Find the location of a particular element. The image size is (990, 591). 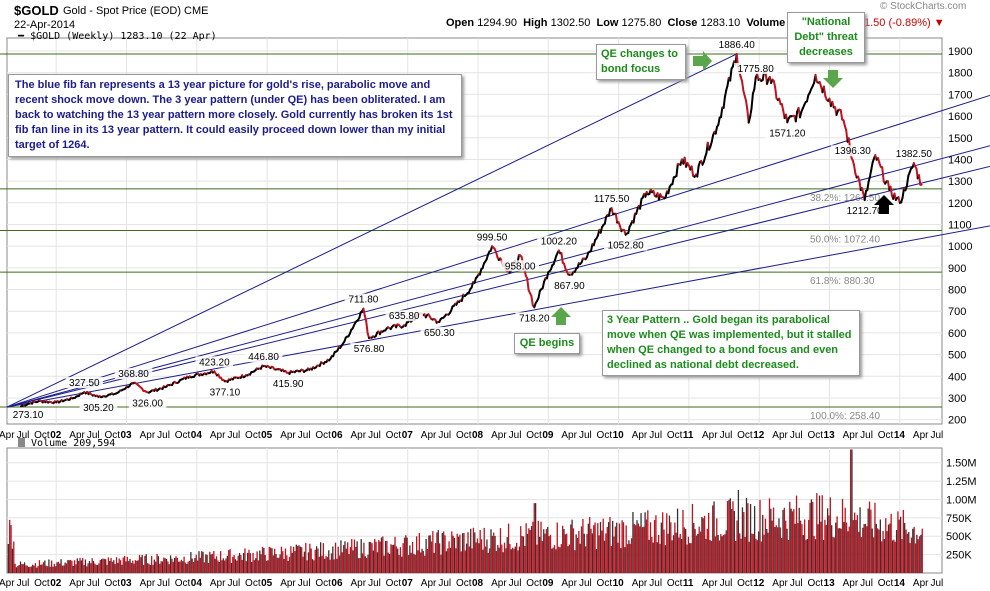

price-label: 1775.80 is located at coordinates (756, 69).